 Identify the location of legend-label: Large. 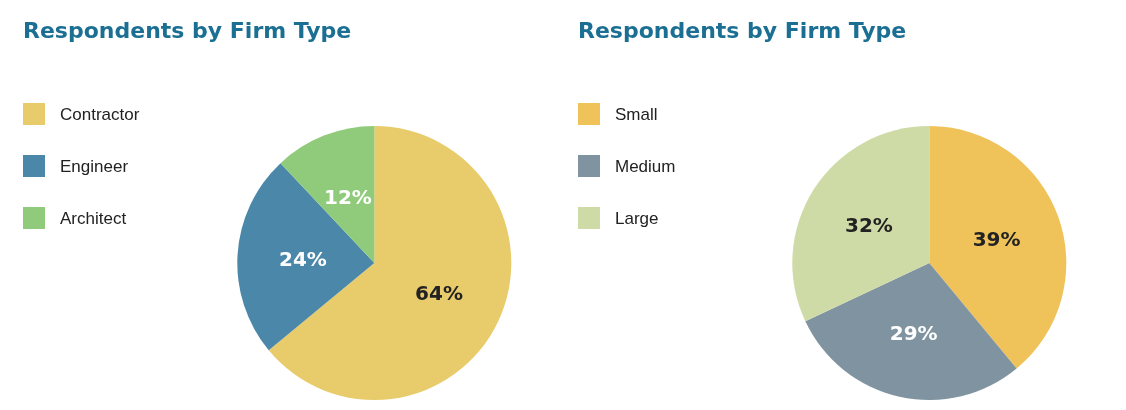
(637, 218).